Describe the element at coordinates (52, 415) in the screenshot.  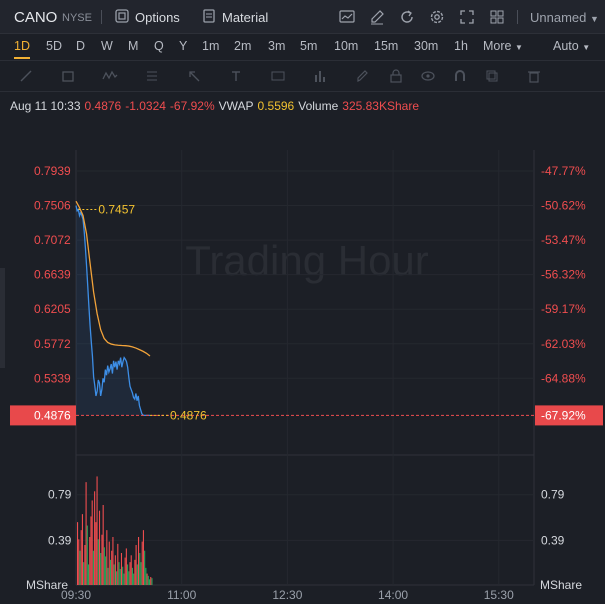
I see `current-price-badge-text: 0.4876` at that location.